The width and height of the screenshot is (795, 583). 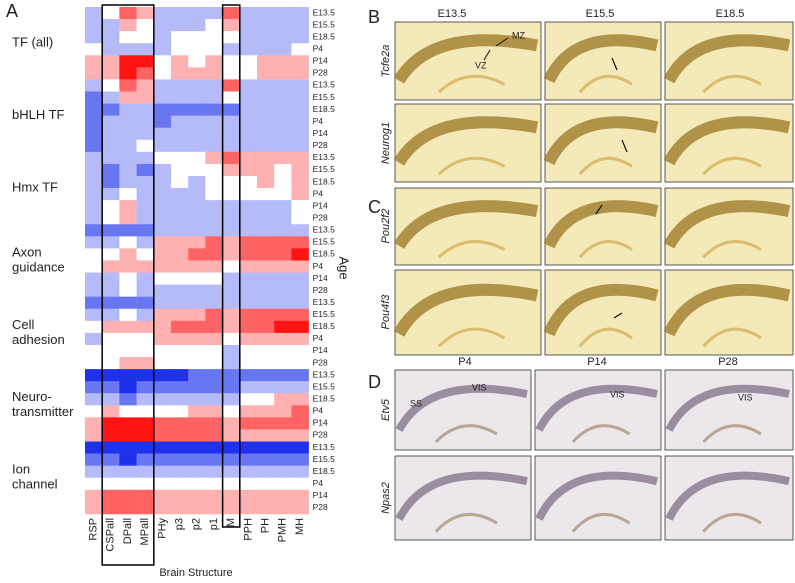 What do you see at coordinates (601, 522) in the screenshot?
I see `tissue-shape` at bounding box center [601, 522].